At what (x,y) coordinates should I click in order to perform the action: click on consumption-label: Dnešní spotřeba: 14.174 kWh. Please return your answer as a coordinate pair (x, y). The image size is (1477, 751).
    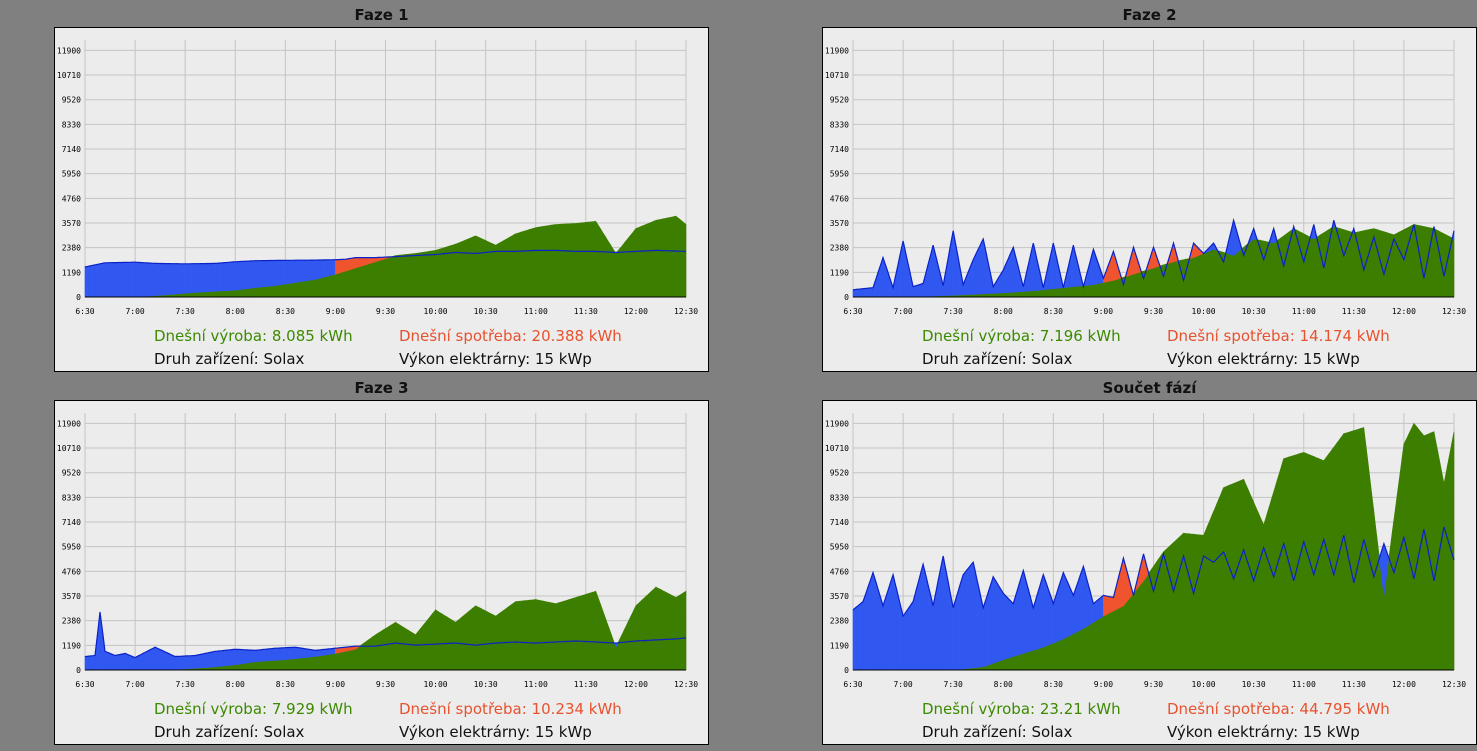
    Looking at the image, I should click on (1278, 336).